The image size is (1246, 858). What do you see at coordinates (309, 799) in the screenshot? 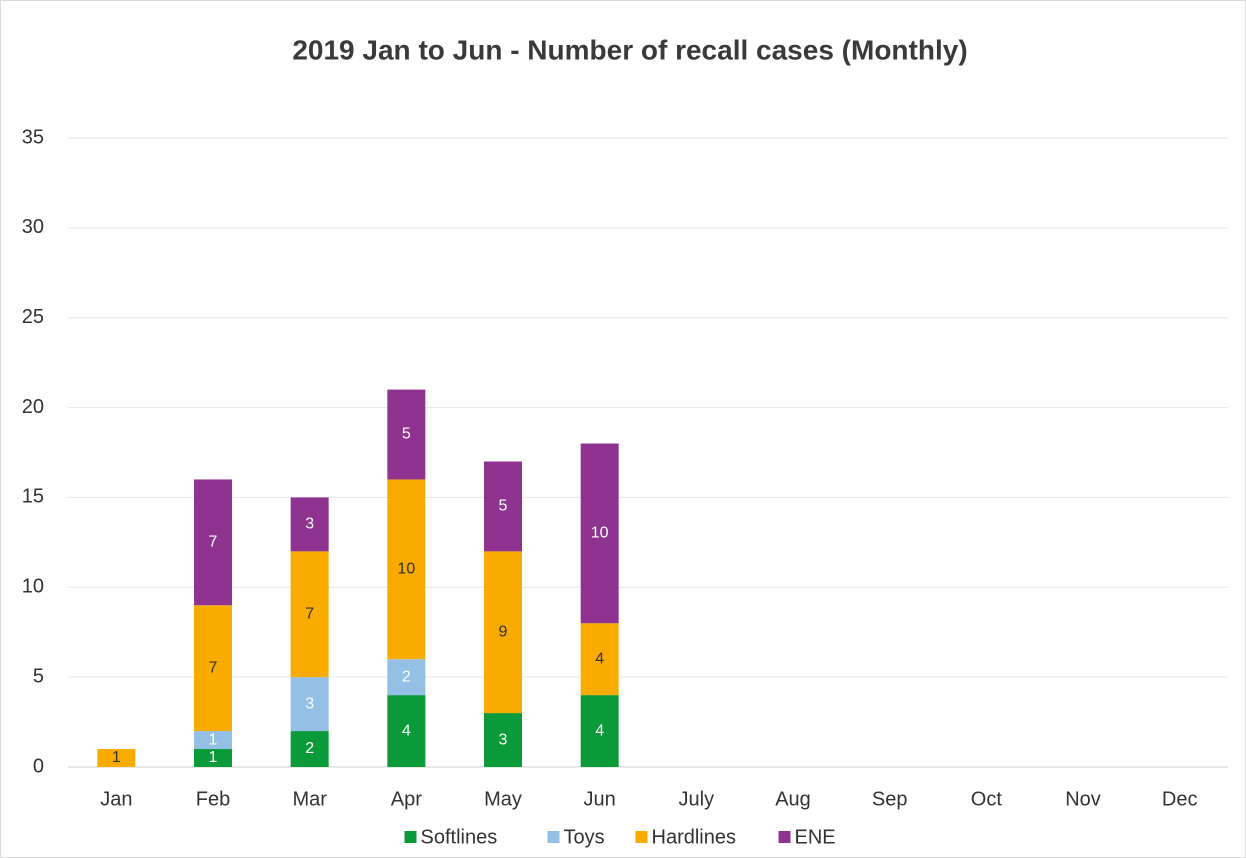
I see `x-tick-label: Mar` at bounding box center [309, 799].